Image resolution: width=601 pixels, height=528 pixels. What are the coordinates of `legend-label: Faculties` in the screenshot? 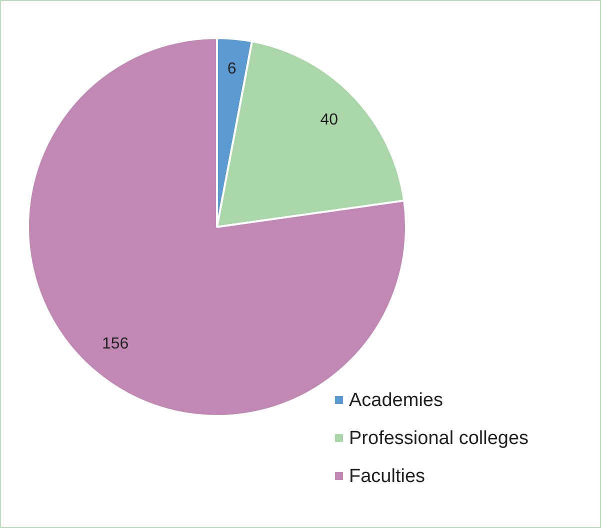 It's located at (387, 477).